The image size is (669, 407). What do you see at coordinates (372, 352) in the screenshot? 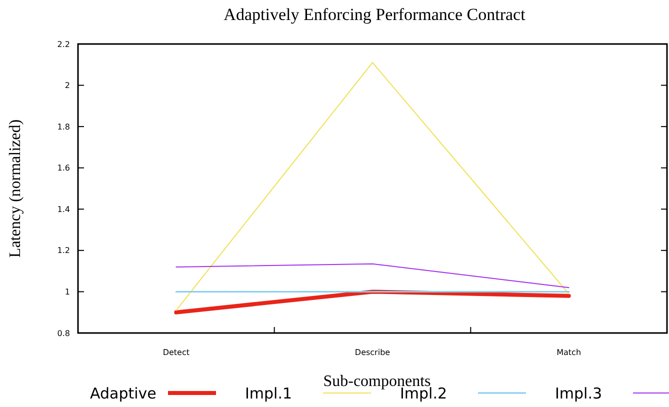
I see `x-tick-label: Describe` at bounding box center [372, 352].